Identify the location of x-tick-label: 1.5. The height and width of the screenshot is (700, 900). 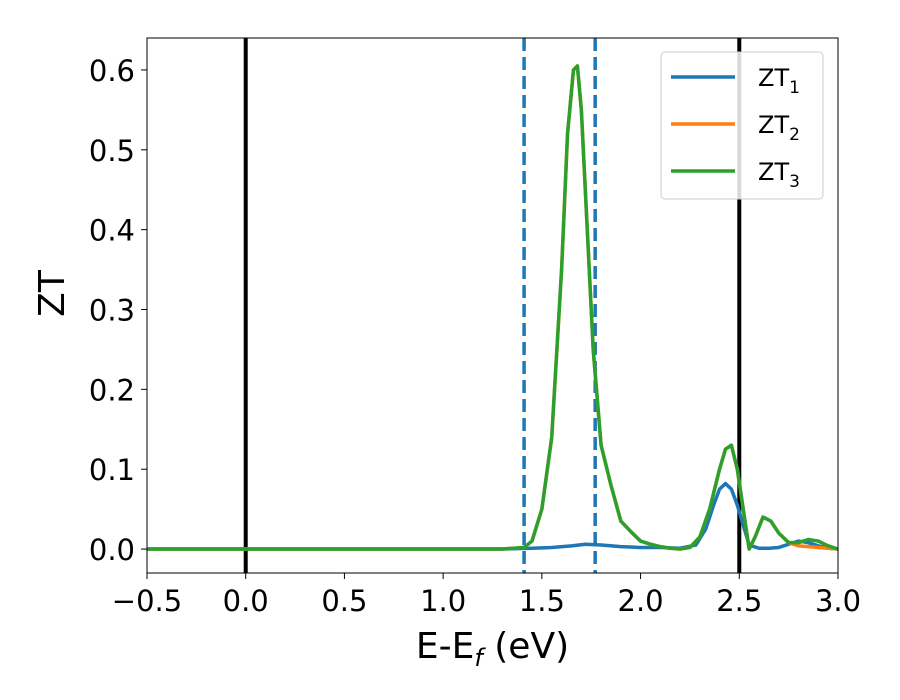
(542, 601).